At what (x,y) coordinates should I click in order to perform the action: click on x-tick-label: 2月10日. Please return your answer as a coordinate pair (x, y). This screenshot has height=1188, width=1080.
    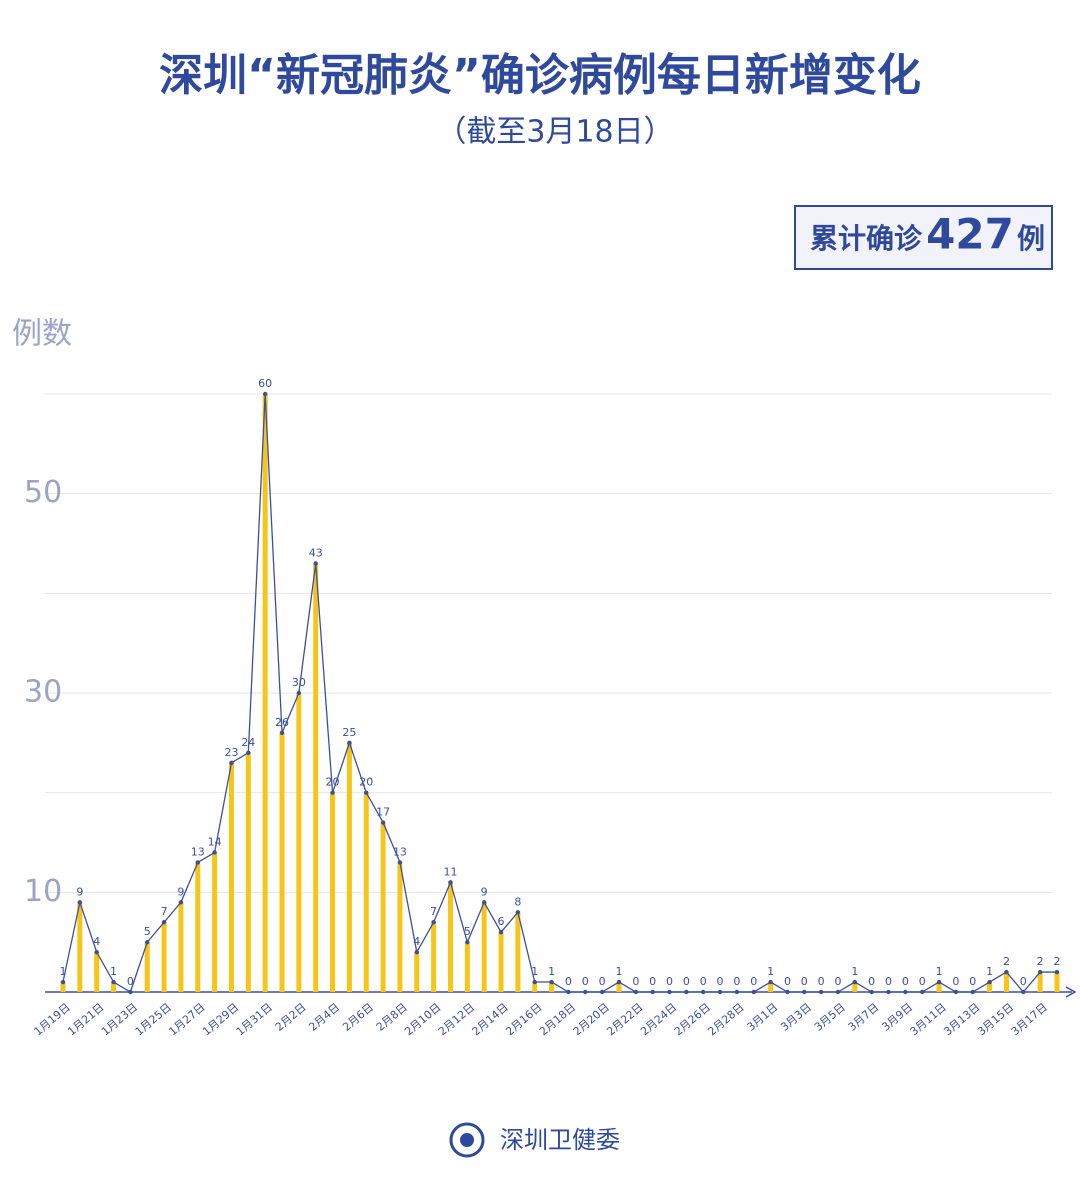
    Looking at the image, I should click on (422, 1020).